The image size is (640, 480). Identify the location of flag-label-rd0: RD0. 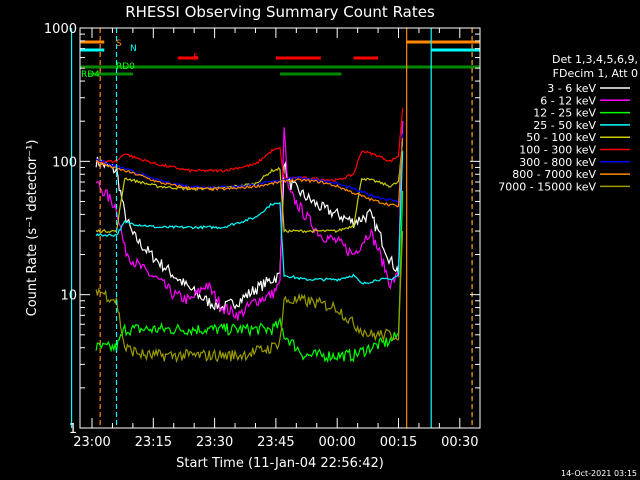
(125, 67).